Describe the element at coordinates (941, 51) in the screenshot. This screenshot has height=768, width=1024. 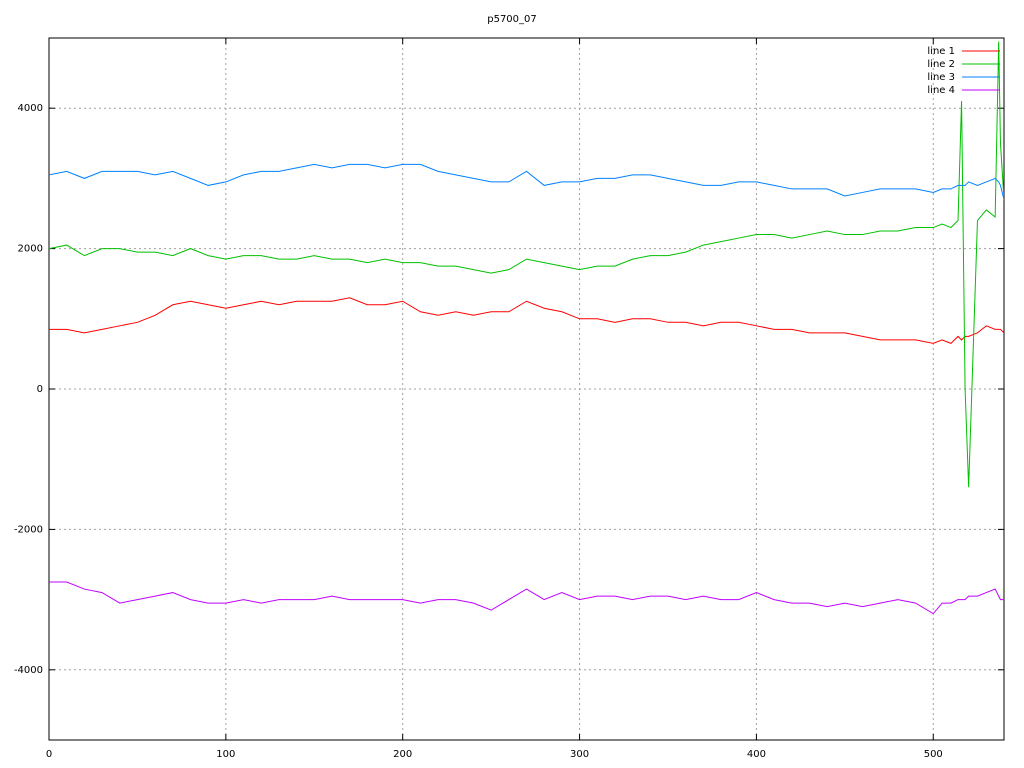
I see `legend-label: line 1` at that location.